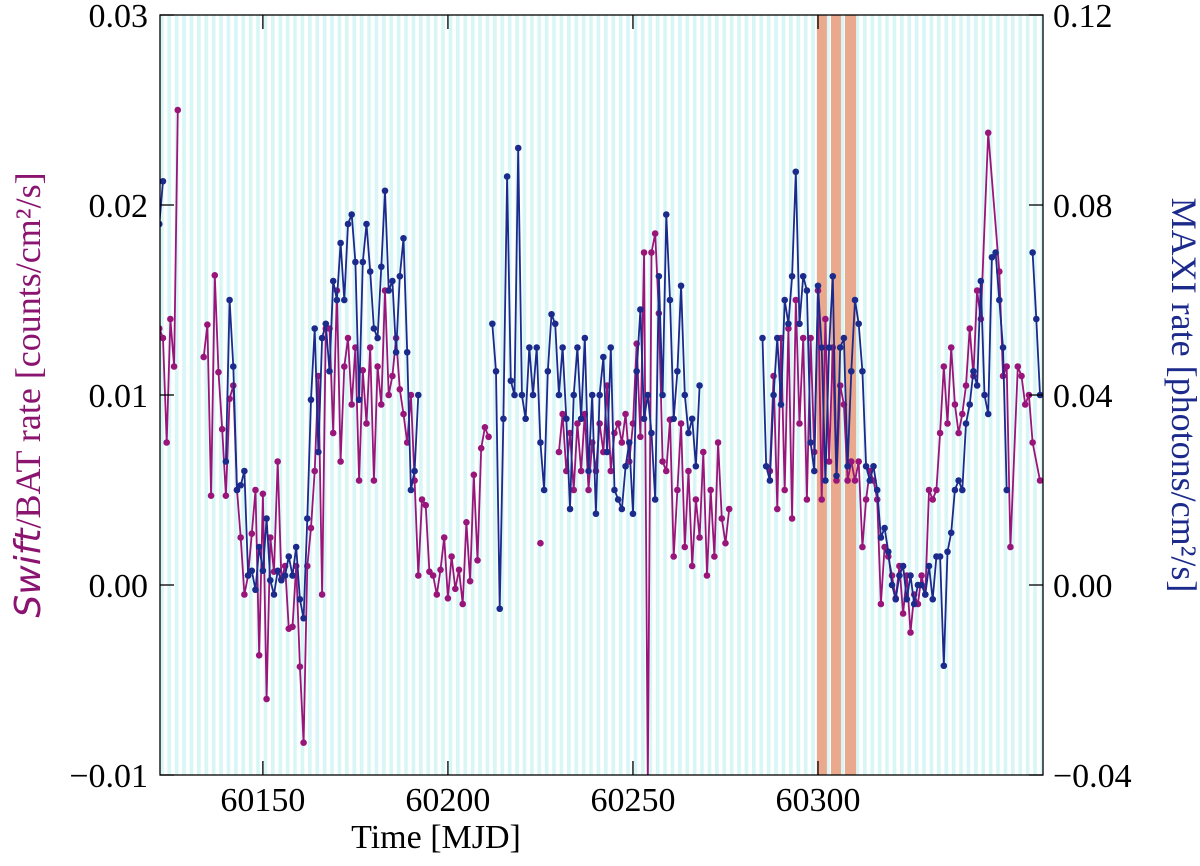  Describe the element at coordinates (28, 350) in the screenshot. I see `y-axis-label-rest: /BAT rate [counts/cm²/s]` at that location.